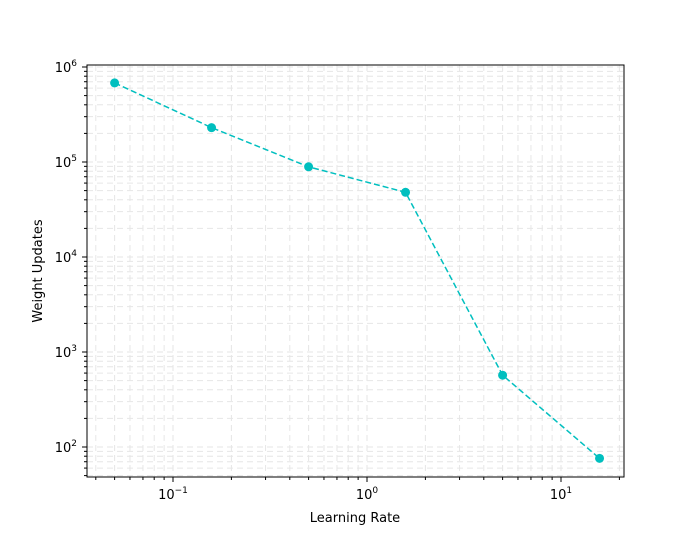 This screenshot has height=536, width=693. I want to click on x-tick-label: 10¹, so click(561, 494).